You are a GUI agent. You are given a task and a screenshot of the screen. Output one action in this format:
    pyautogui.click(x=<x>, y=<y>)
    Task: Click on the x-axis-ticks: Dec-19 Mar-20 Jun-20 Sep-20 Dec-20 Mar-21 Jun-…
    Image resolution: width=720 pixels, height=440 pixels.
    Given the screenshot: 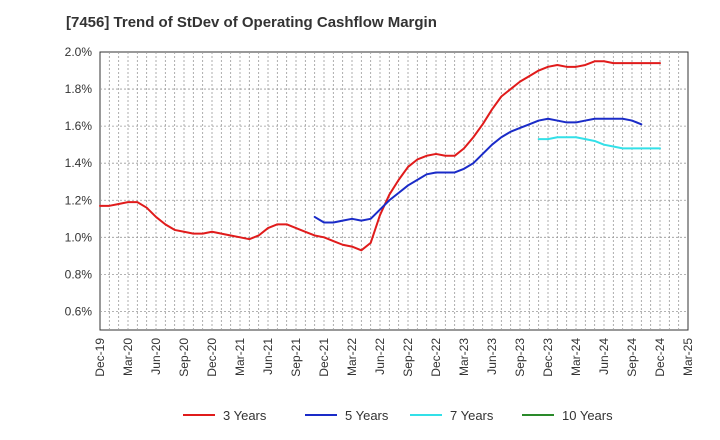 What is the action you would take?
    pyautogui.click(x=394, y=357)
    